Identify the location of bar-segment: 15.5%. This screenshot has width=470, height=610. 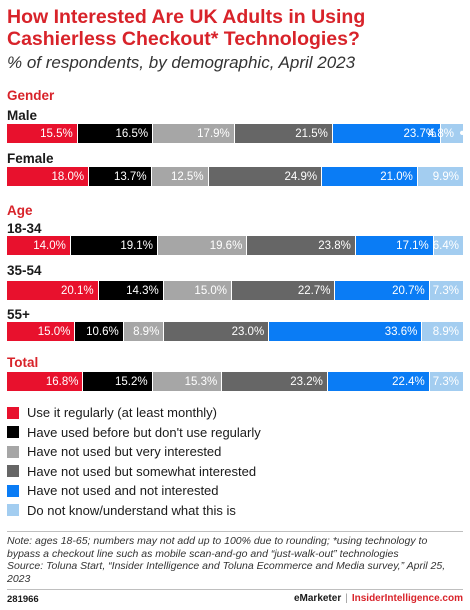
(42, 133).